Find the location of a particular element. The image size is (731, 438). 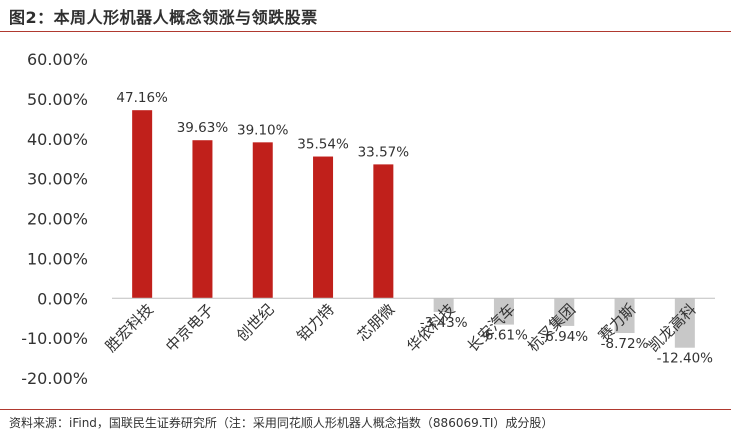

data-label: 39.63% is located at coordinates (203, 128).